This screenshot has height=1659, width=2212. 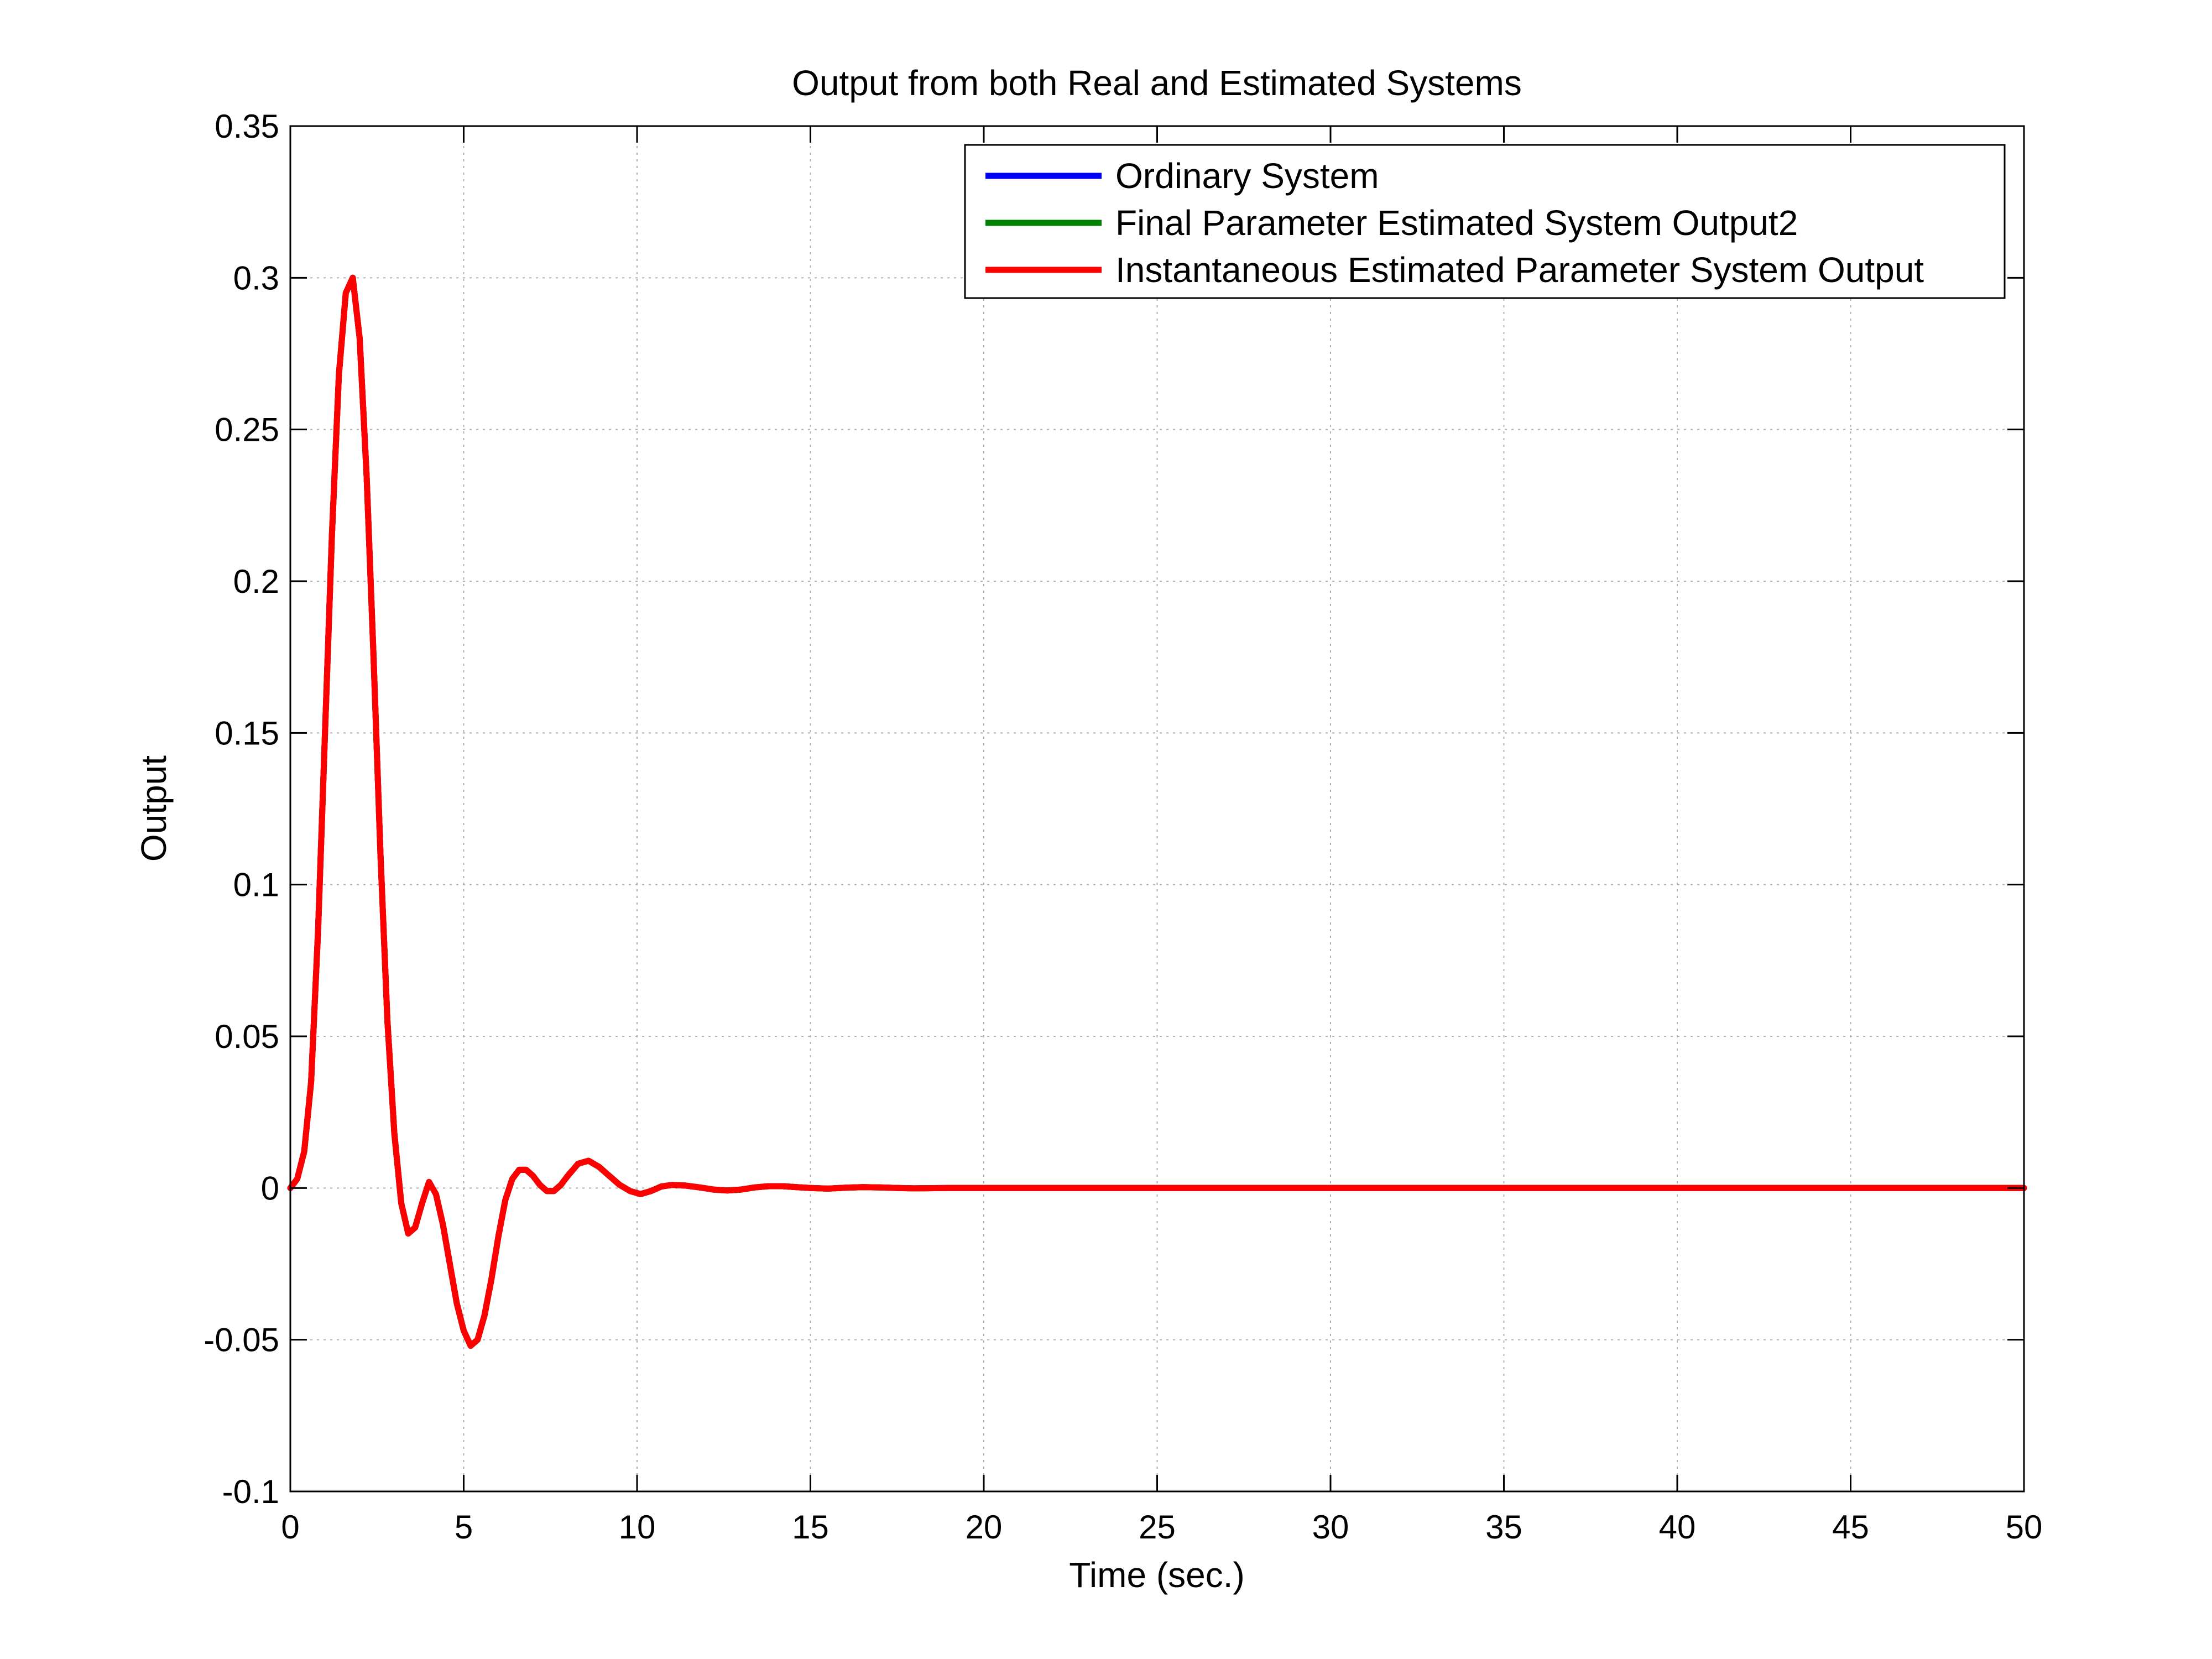 What do you see at coordinates (256, 581) in the screenshot?
I see `y-tick-label: 0.2` at bounding box center [256, 581].